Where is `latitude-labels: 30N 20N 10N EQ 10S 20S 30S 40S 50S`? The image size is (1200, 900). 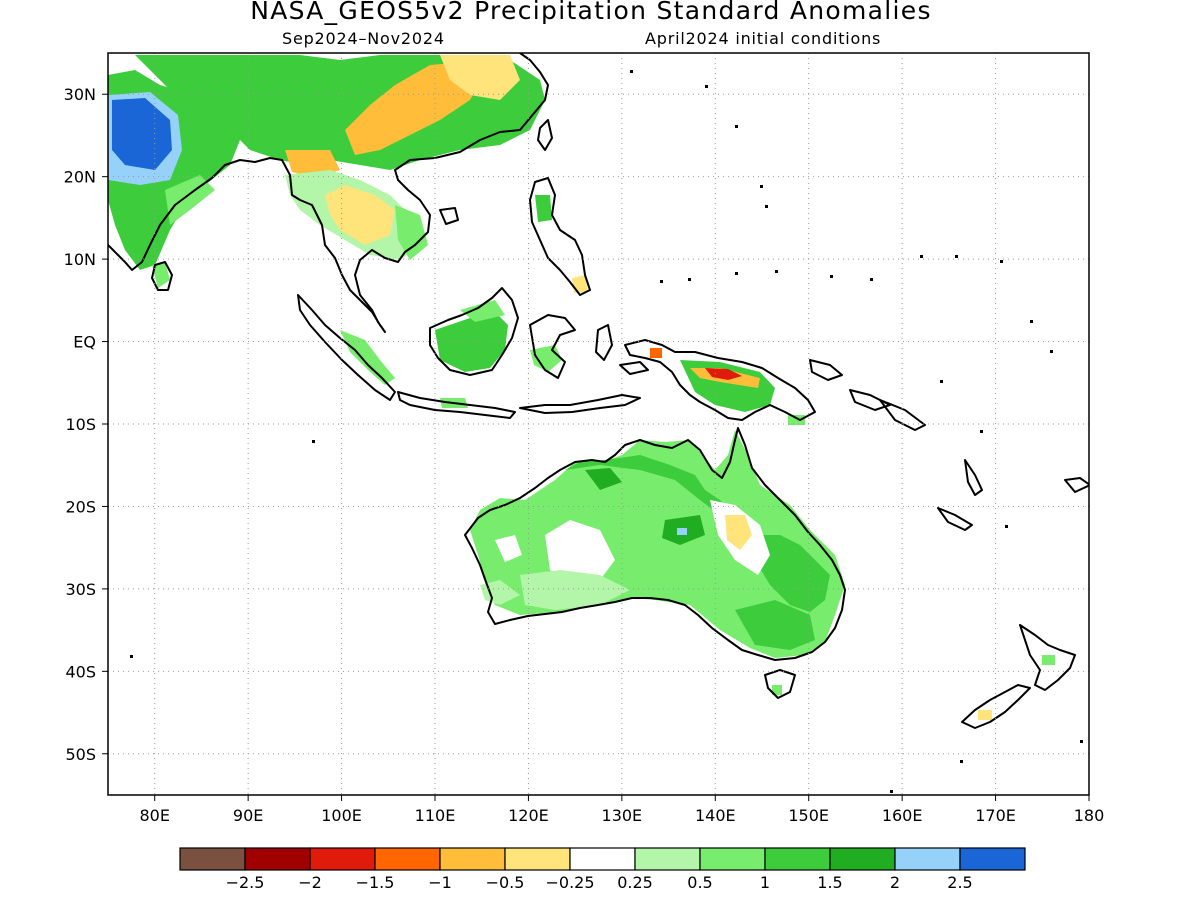 latitude-labels: 30N 20N 10N EQ 10S 20S 30S 40S 50S is located at coordinates (80, 424).